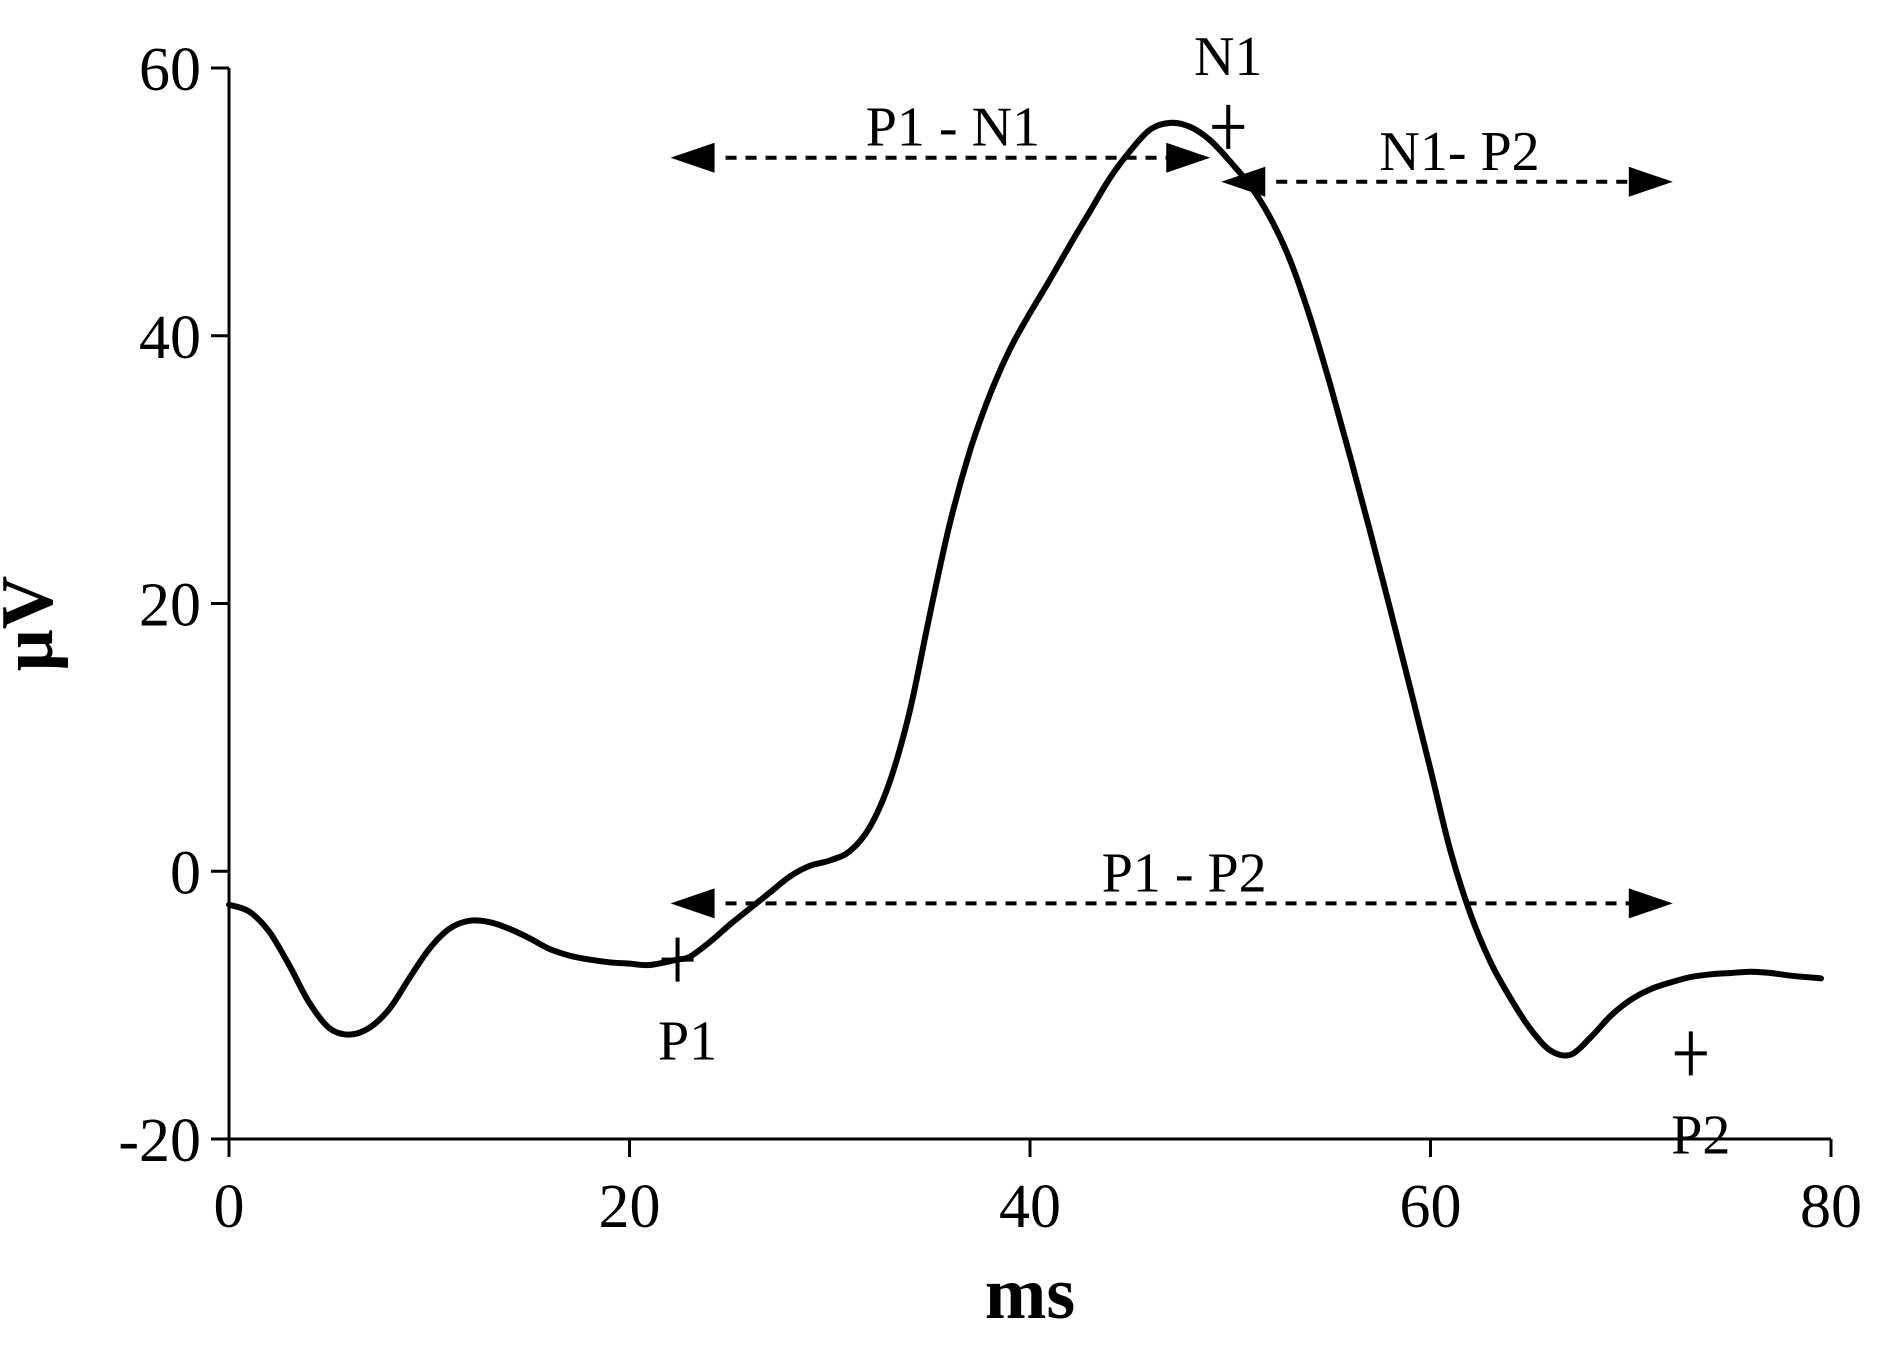  Describe the element at coordinates (1700, 1098) in the screenshot. I see `peak-marker-p2: P2` at that location.